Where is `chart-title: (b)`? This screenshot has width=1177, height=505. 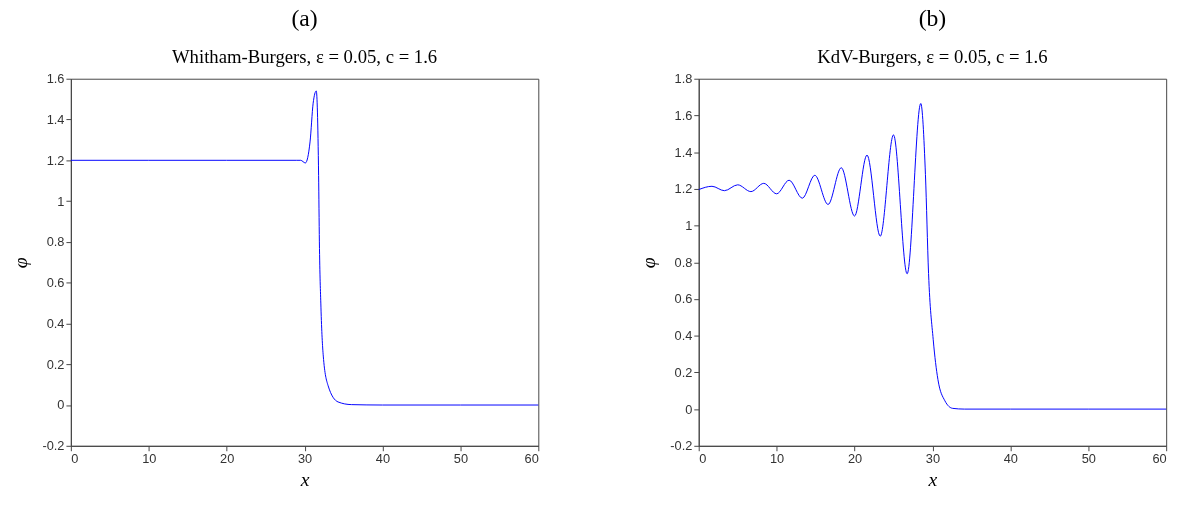 chart-title: (b) is located at coordinates (932, 17).